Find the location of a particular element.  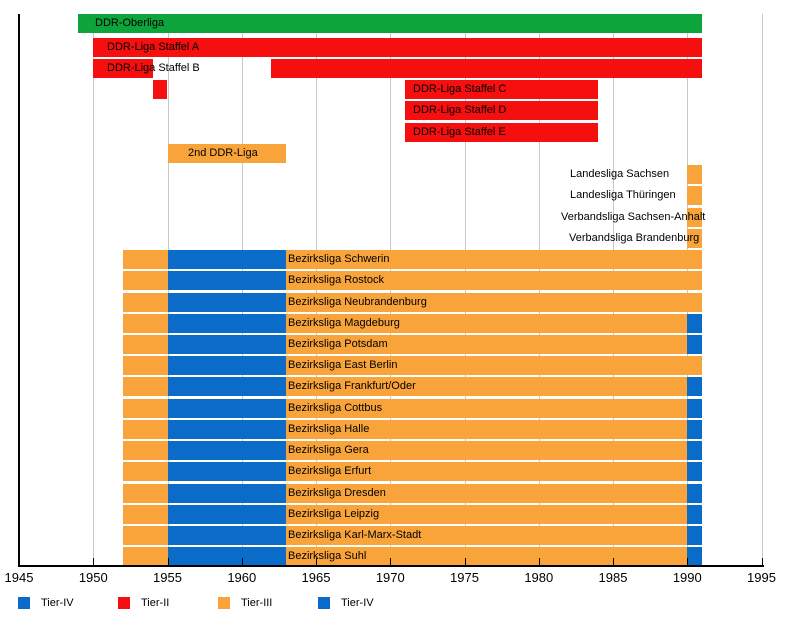

row-label-ddr-oberliga: DDR-Oberliga is located at coordinates (130, 23).